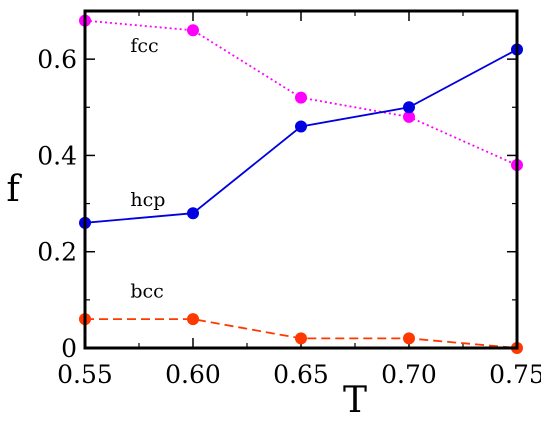 The height and width of the screenshot is (427, 541). What do you see at coordinates (515, 374) in the screenshot?
I see `x-tick-label: 0.75` at bounding box center [515, 374].